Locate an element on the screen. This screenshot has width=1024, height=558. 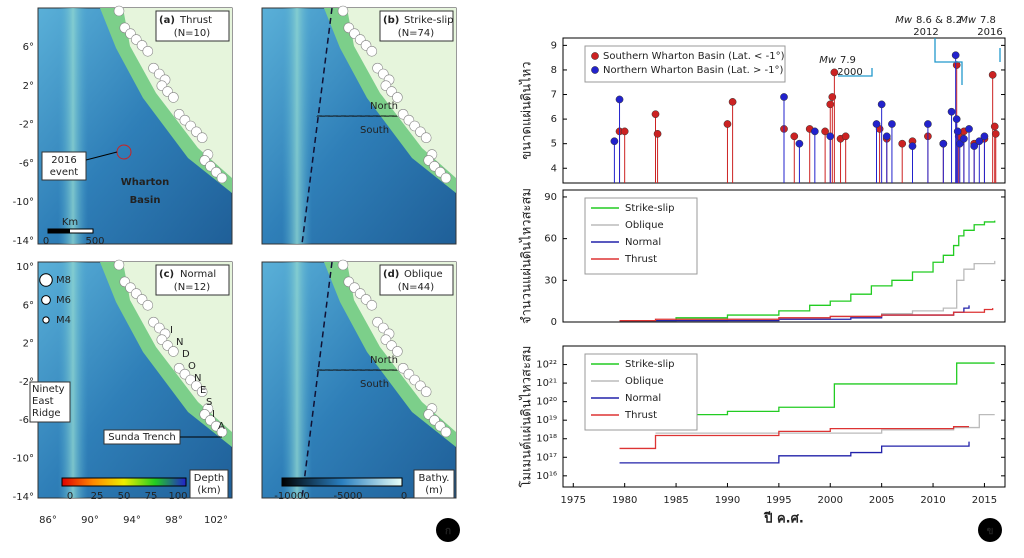
bathy-title-box is located at coordinates (434, 484).